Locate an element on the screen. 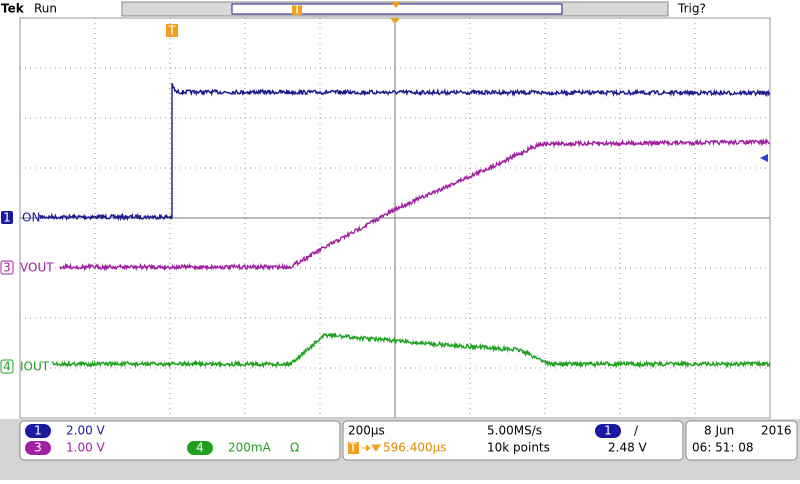 This screenshot has width=800, height=484. ch4-scale: 200mA is located at coordinates (250, 448).